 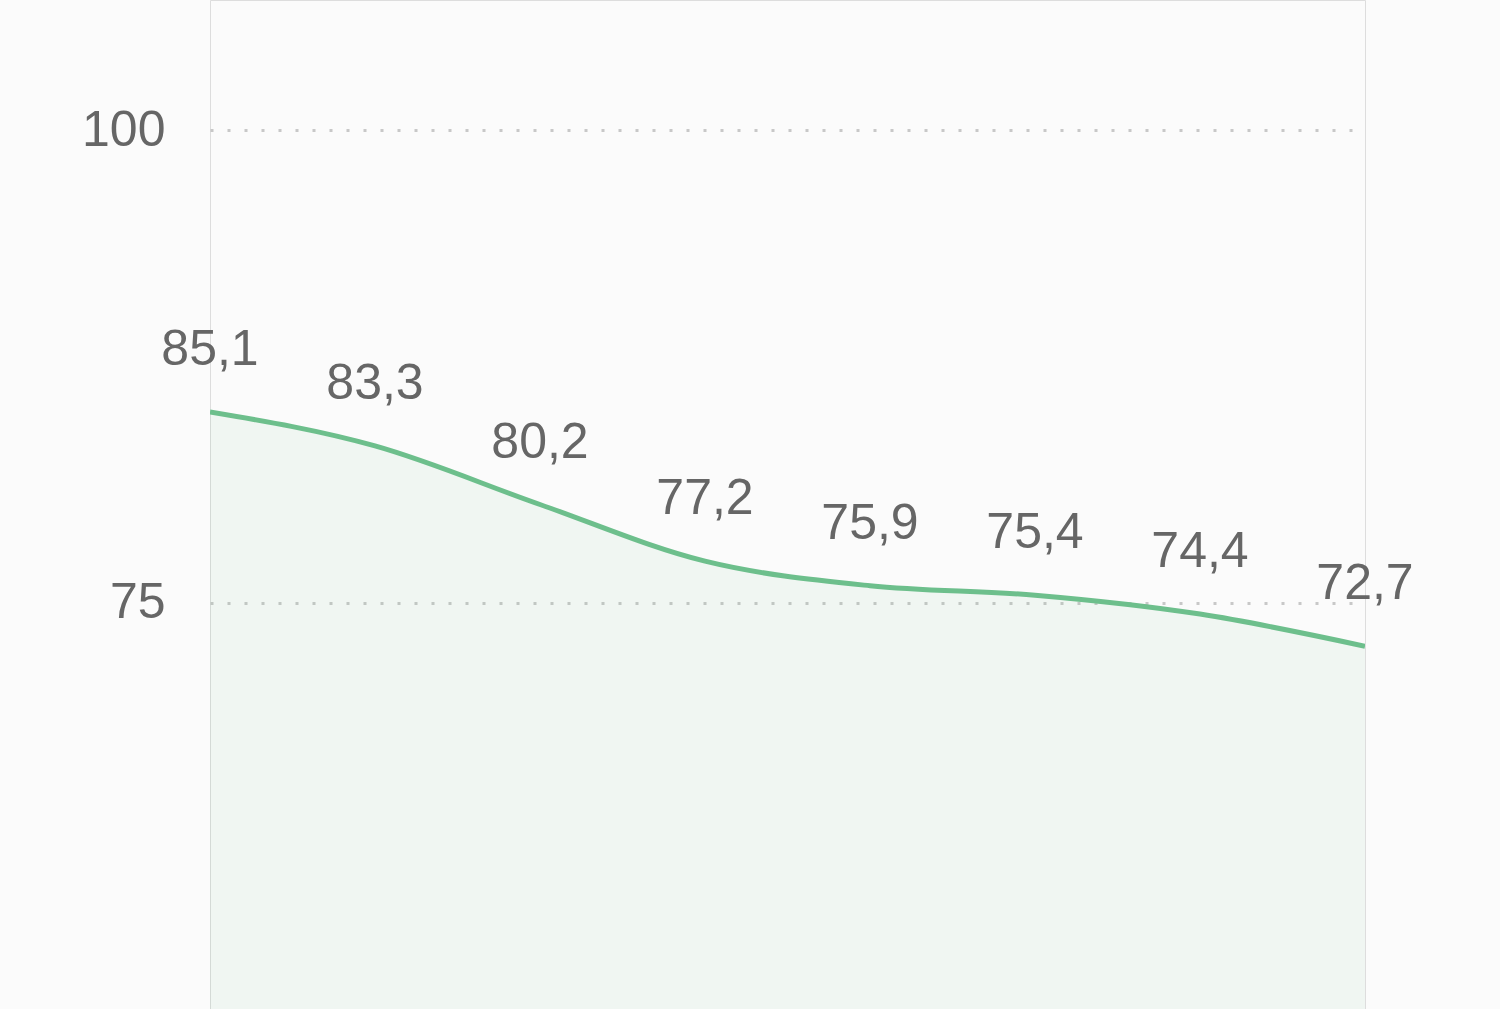 I want to click on data-label: 83,3, so click(x=375, y=381).